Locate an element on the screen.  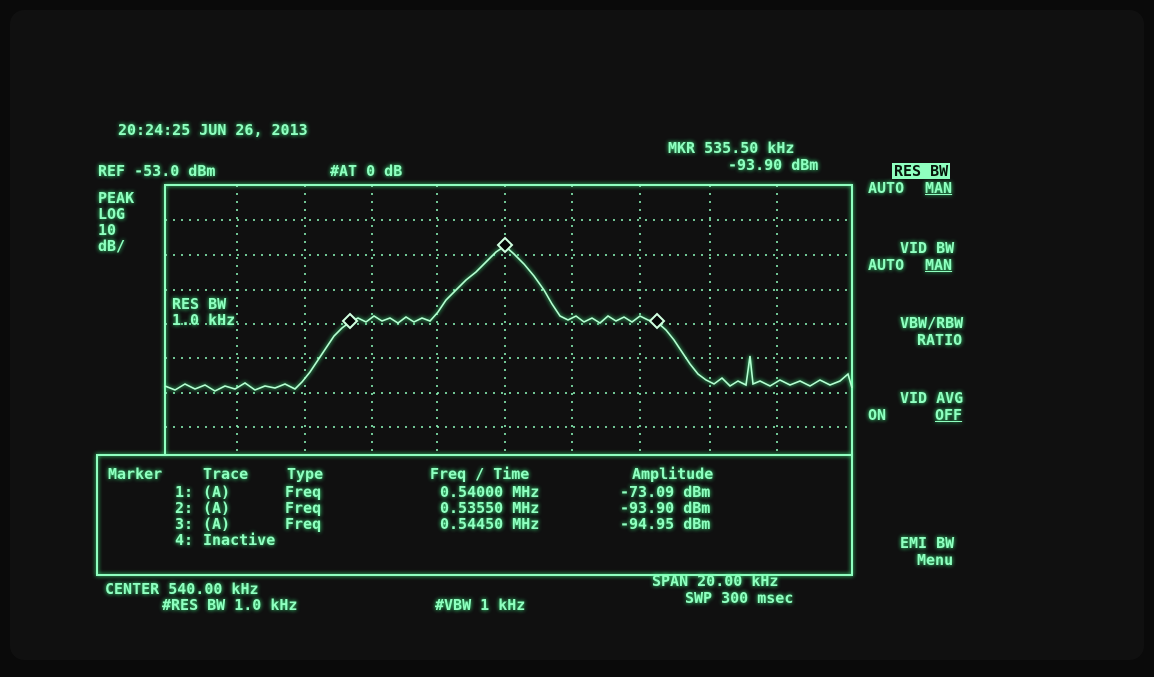
graticule-text: RES BW is located at coordinates (199, 304).